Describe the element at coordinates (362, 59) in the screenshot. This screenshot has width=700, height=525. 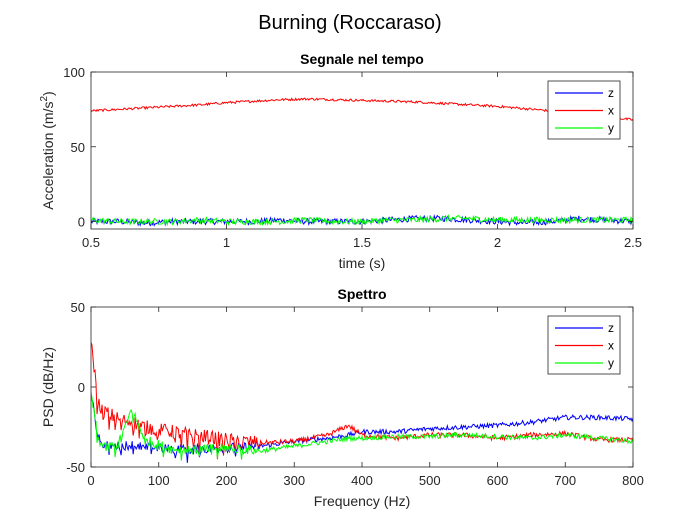
I see `chart-title: Segnale nel tempo` at that location.